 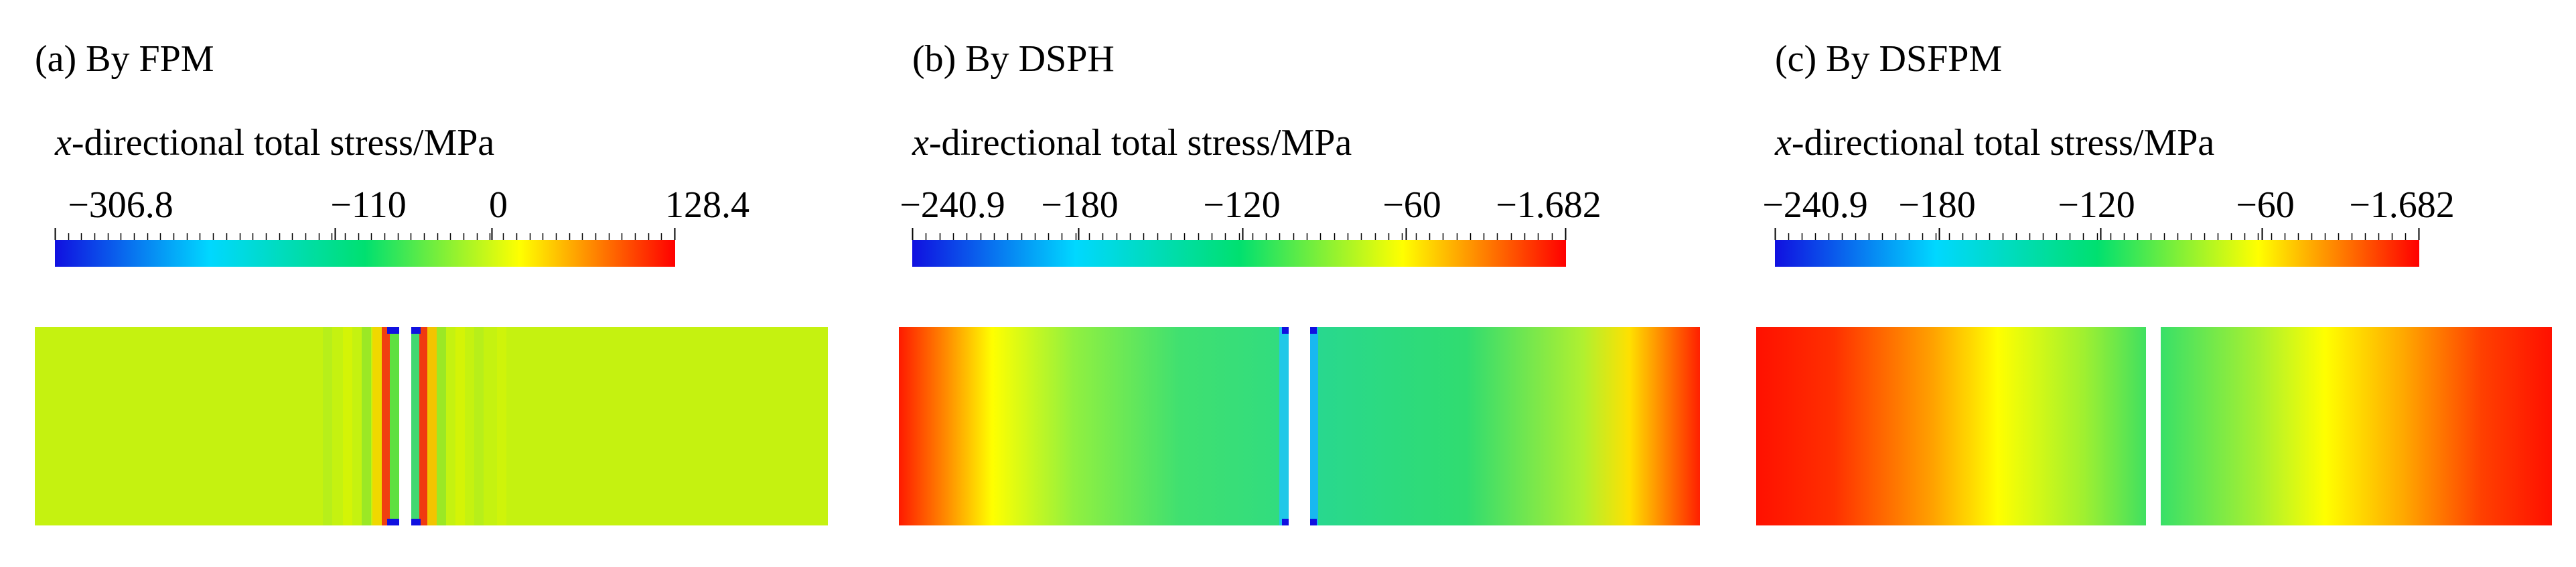 I want to click on panel-title: (b) By DSPH, so click(x=1013, y=59).